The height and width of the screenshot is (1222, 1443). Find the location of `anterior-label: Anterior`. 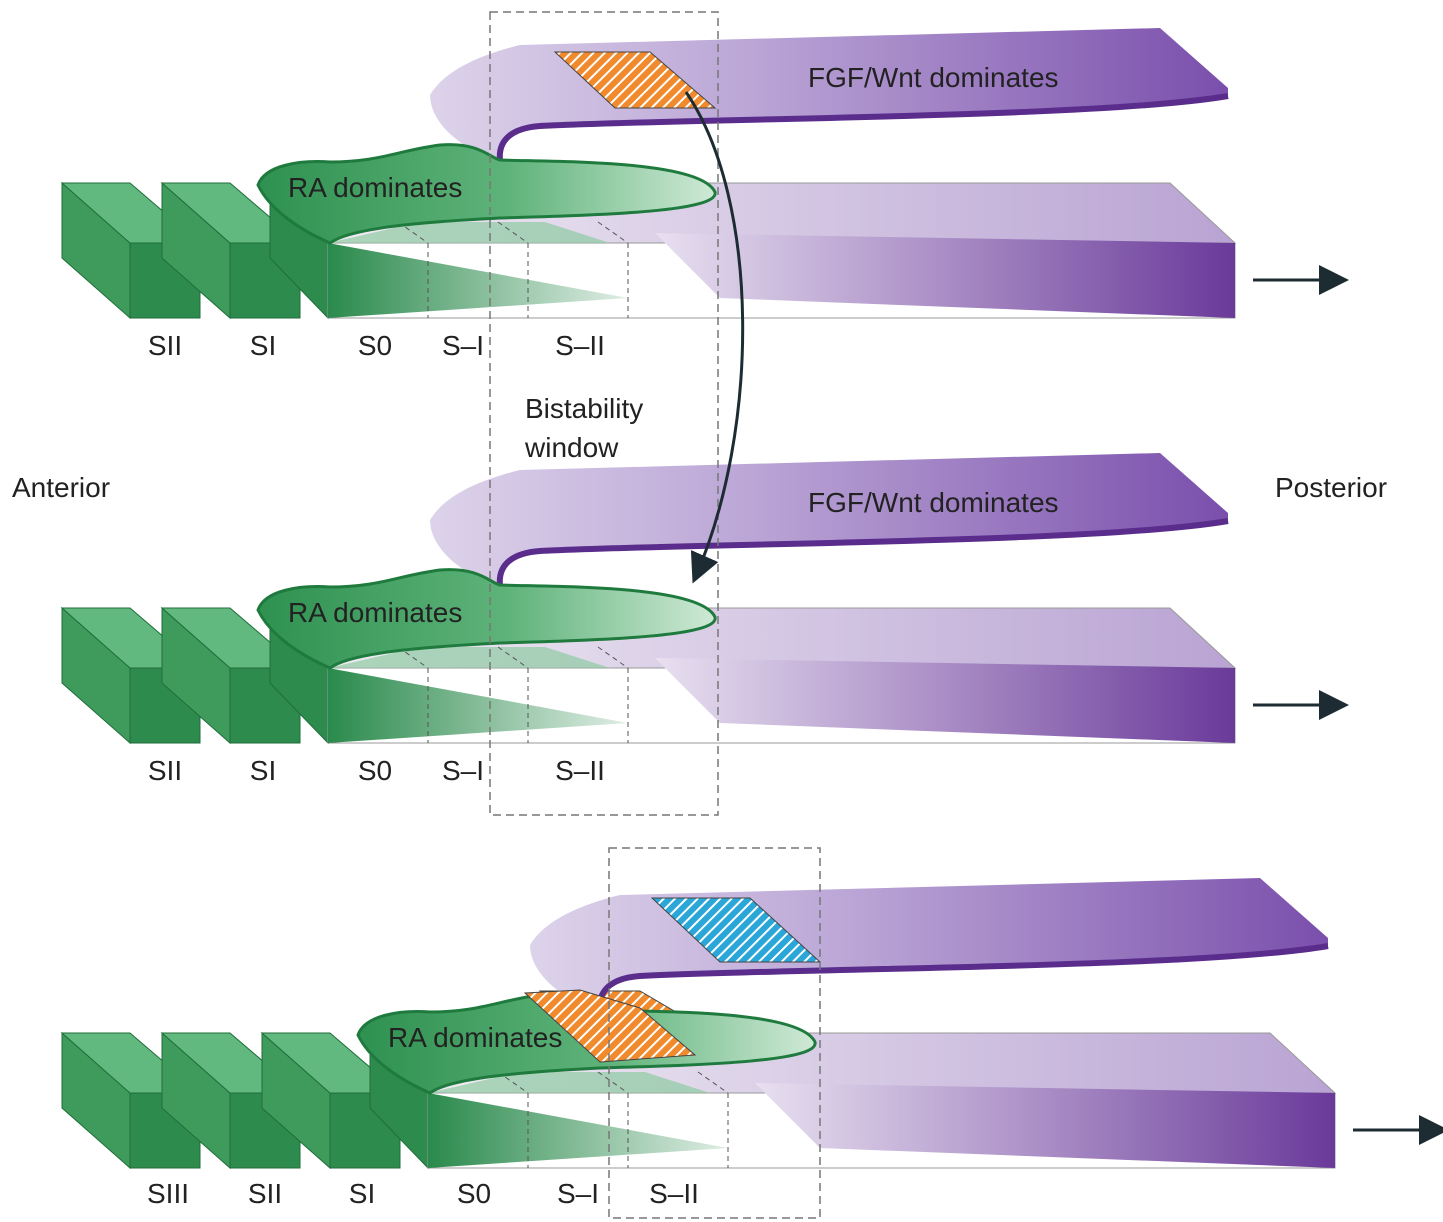

anterior-label: Anterior is located at coordinates (61, 487).